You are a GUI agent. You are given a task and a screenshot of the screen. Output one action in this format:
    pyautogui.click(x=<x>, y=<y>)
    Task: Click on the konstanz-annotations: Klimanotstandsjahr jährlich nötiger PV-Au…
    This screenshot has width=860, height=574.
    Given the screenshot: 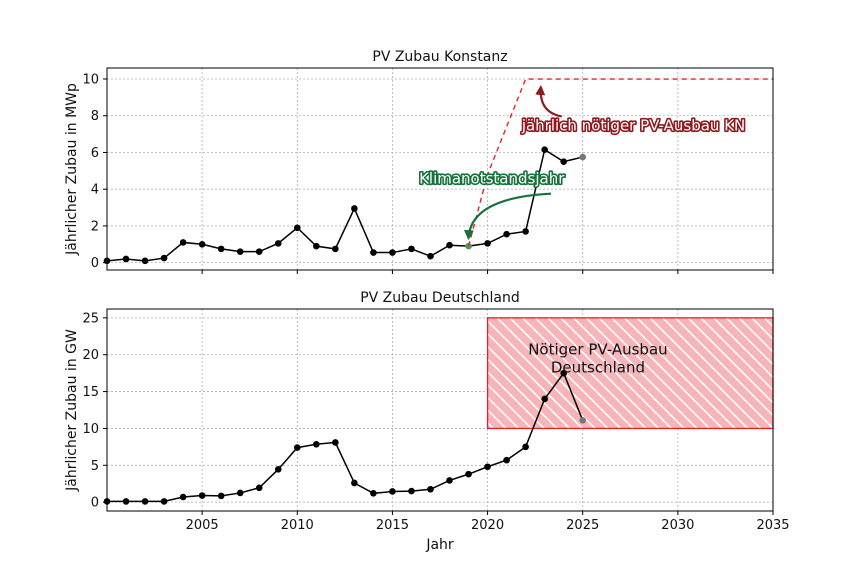 What is the action you would take?
    pyautogui.click(x=582, y=163)
    